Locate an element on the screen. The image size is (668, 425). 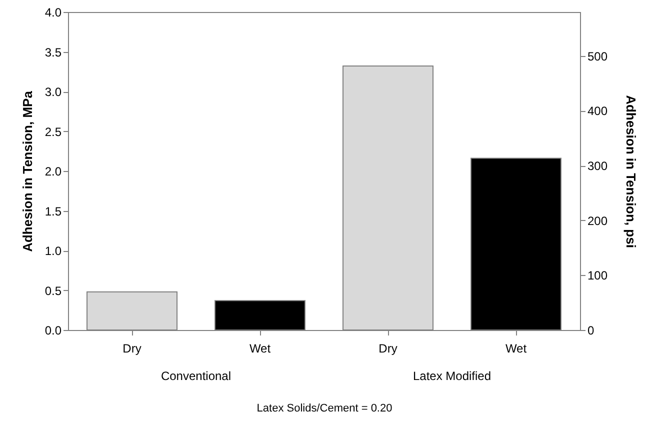
y-tick-label: 3.0 is located at coordinates (53, 92).